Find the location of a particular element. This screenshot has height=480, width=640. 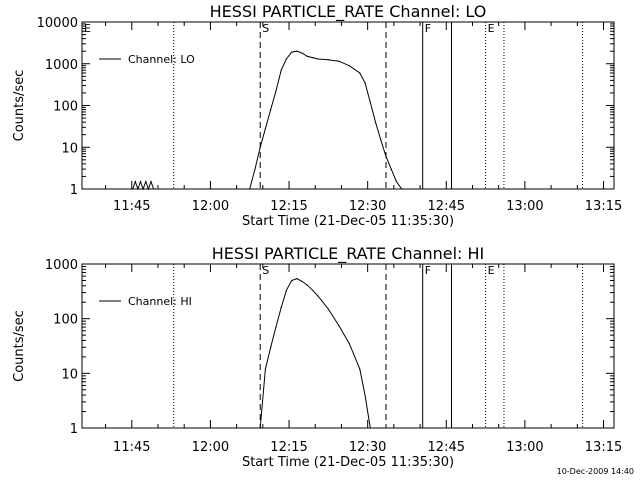

chart-title: HESSI PARTICLE_RATE Channel: HI is located at coordinates (348, 254).